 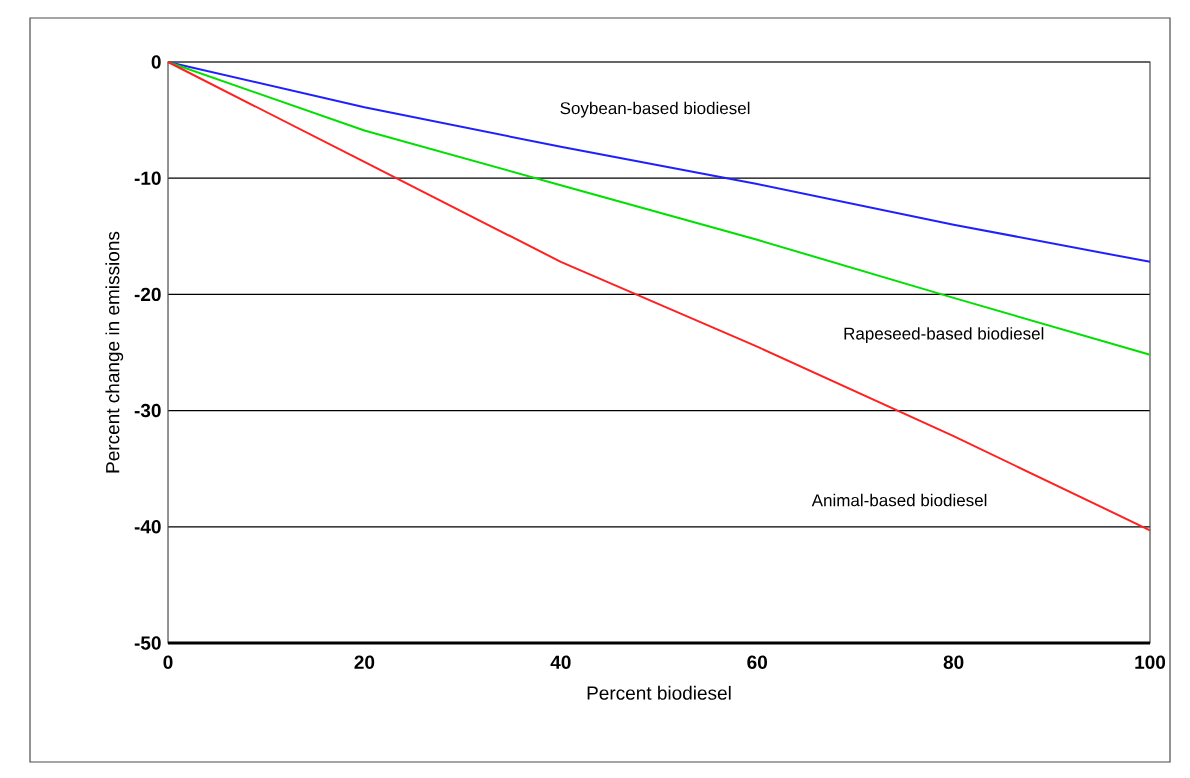 I want to click on y-tick-label: -50, so click(x=147, y=643).